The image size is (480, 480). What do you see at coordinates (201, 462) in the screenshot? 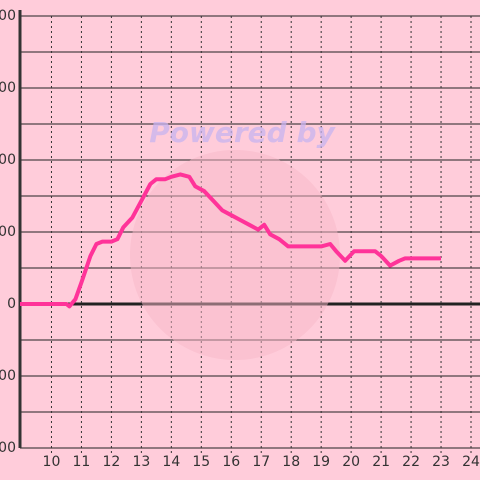
I see `x-tick-label: 15` at bounding box center [201, 462].